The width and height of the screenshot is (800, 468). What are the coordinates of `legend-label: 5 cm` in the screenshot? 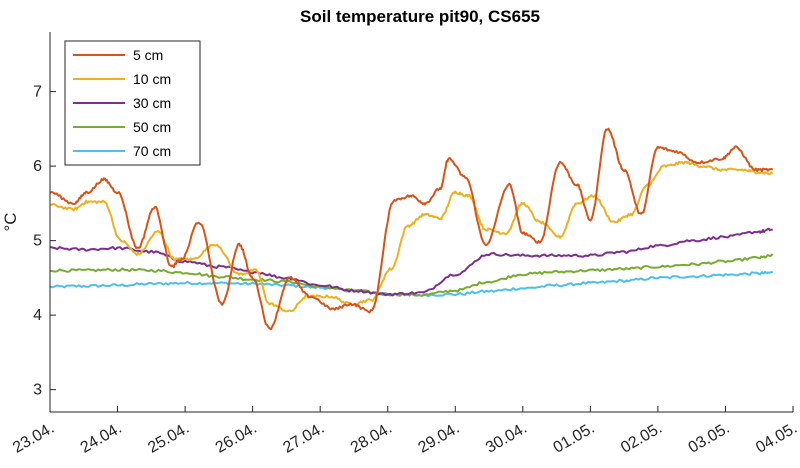 It's located at (148, 55).